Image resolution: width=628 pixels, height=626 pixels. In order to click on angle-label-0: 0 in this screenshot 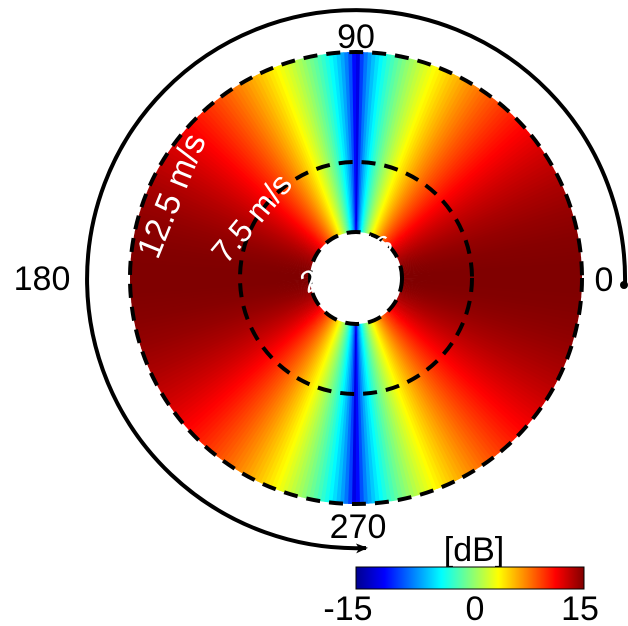, I will do `click(604, 280)`.